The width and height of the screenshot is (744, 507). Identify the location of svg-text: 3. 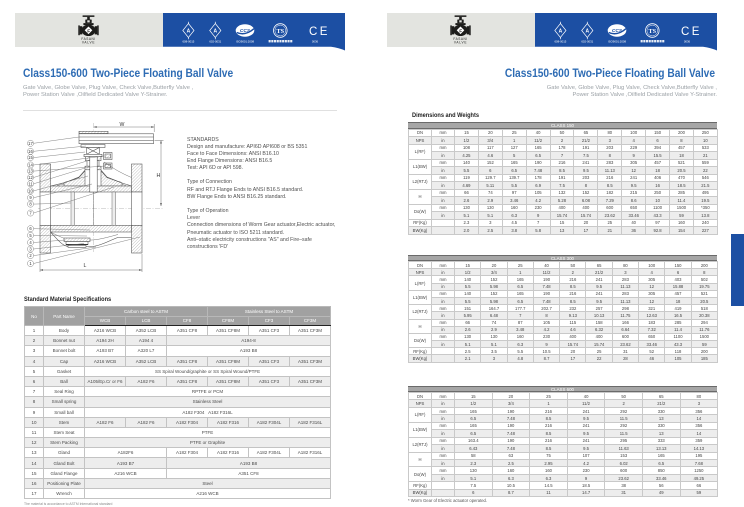
(30, 249).